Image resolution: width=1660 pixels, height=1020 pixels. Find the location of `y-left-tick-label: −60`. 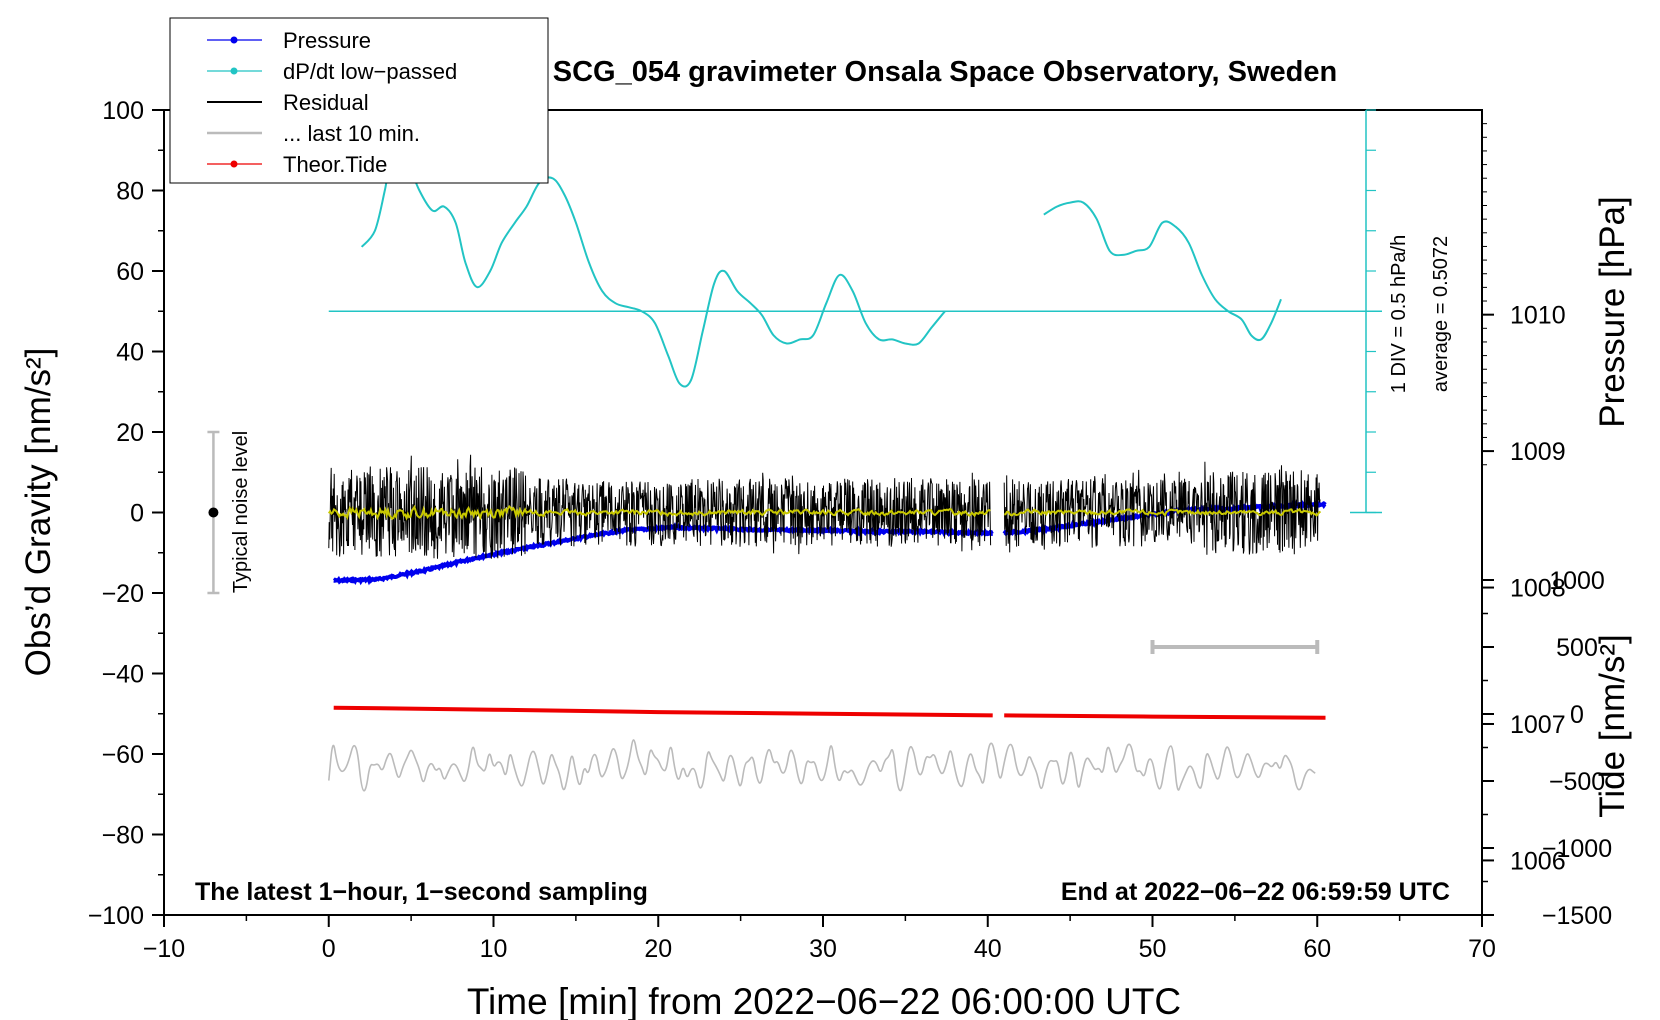

y-left-tick-label: −60 is located at coordinates (123, 755).